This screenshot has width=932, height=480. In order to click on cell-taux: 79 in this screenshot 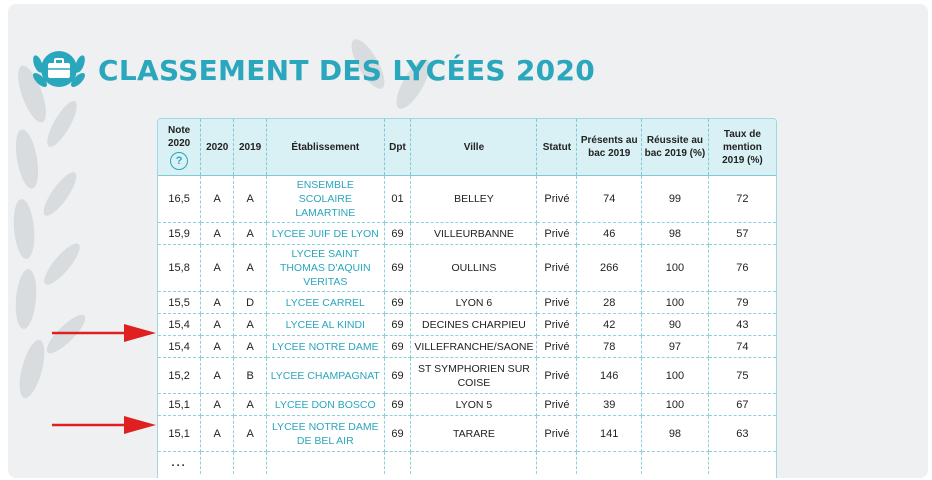, I will do `click(742, 302)`.